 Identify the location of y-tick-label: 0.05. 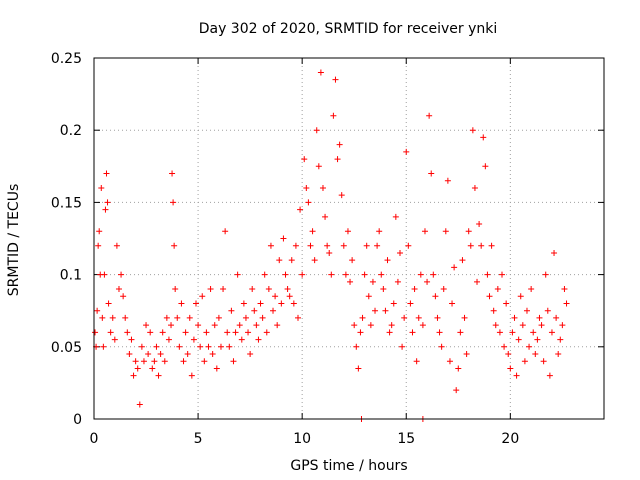
(66, 348).